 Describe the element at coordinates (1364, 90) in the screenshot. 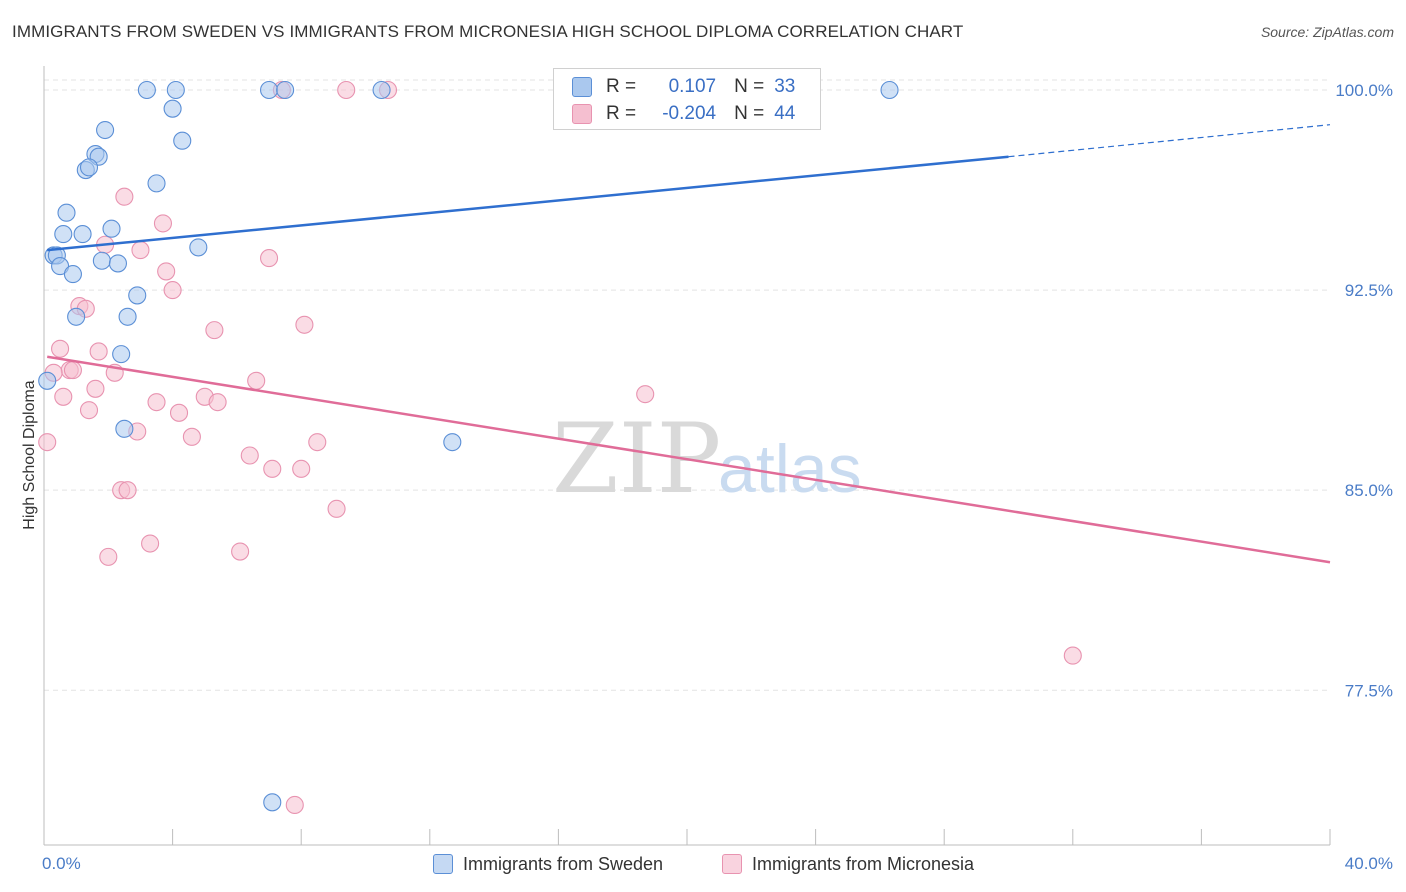

I see `y-tick-label: 100.0%` at that location.